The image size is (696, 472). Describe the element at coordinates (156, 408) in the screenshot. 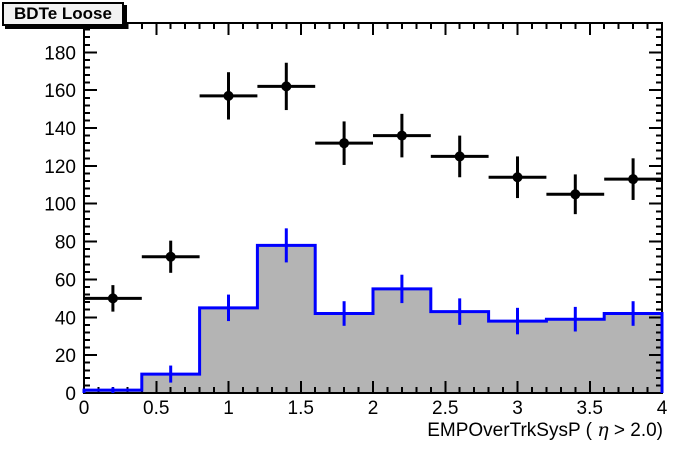

I see `x-tick-label: 0.5` at that location.